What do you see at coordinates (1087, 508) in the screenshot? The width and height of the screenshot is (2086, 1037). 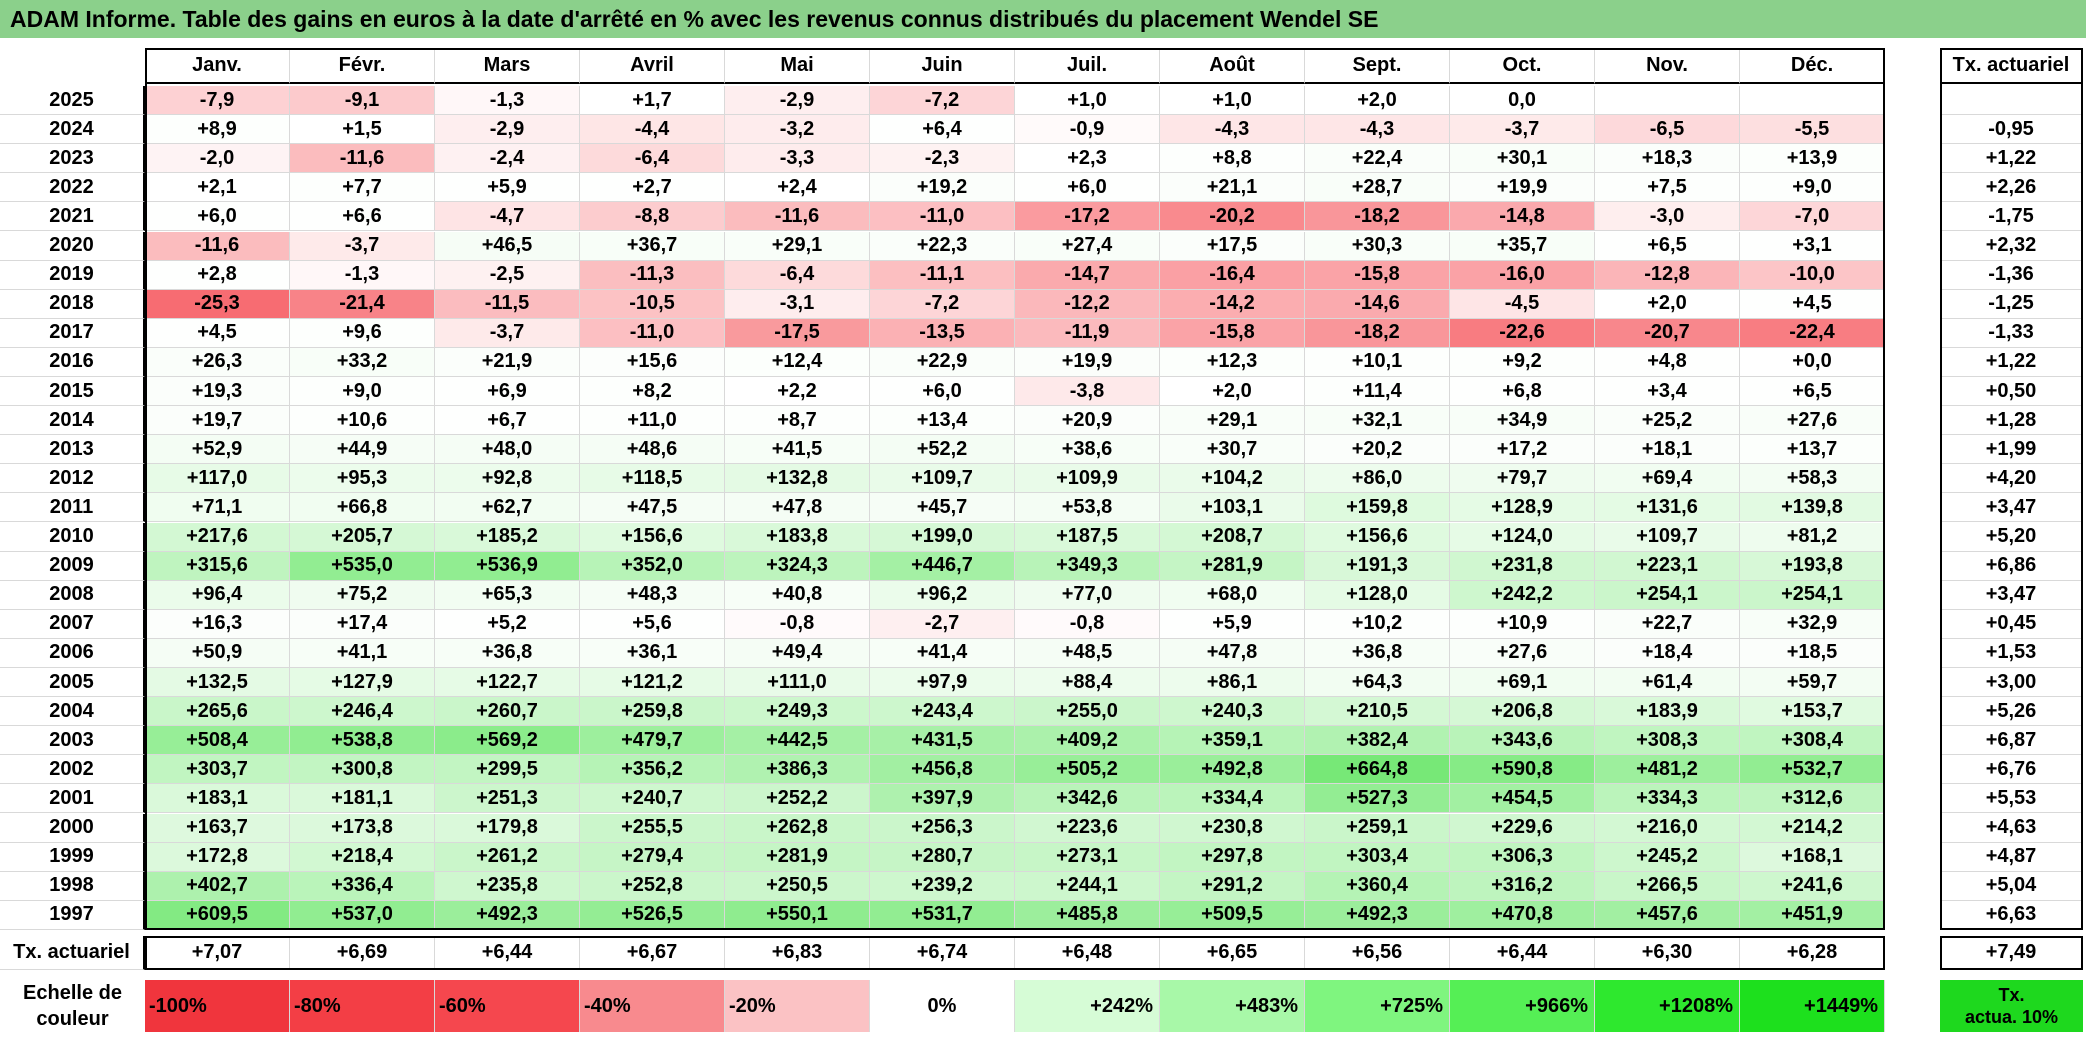 I see `table-cell: +53,8` at bounding box center [1087, 508].